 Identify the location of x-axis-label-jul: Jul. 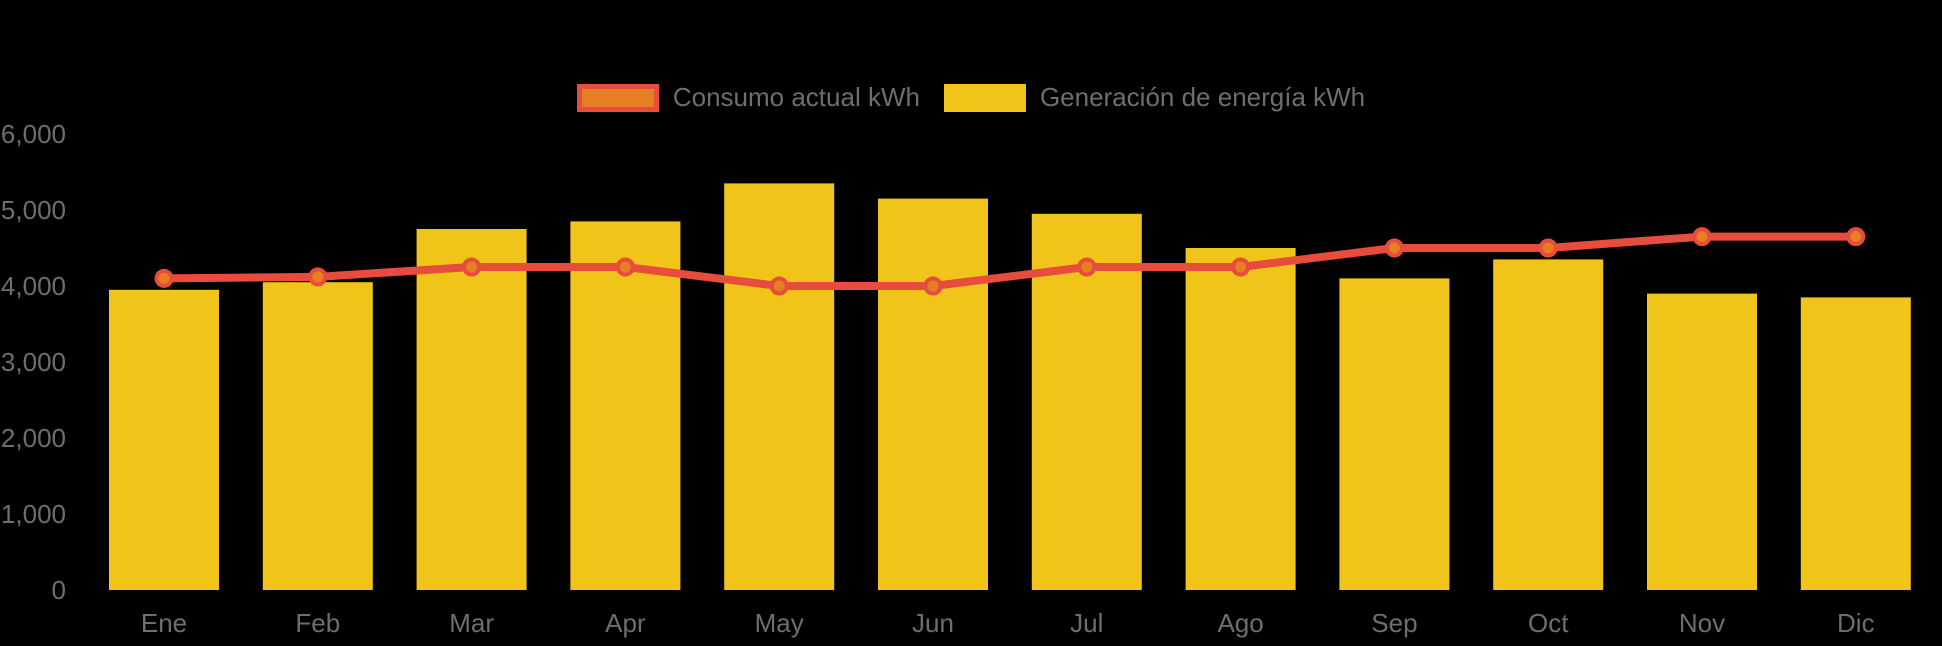
(1086, 623).